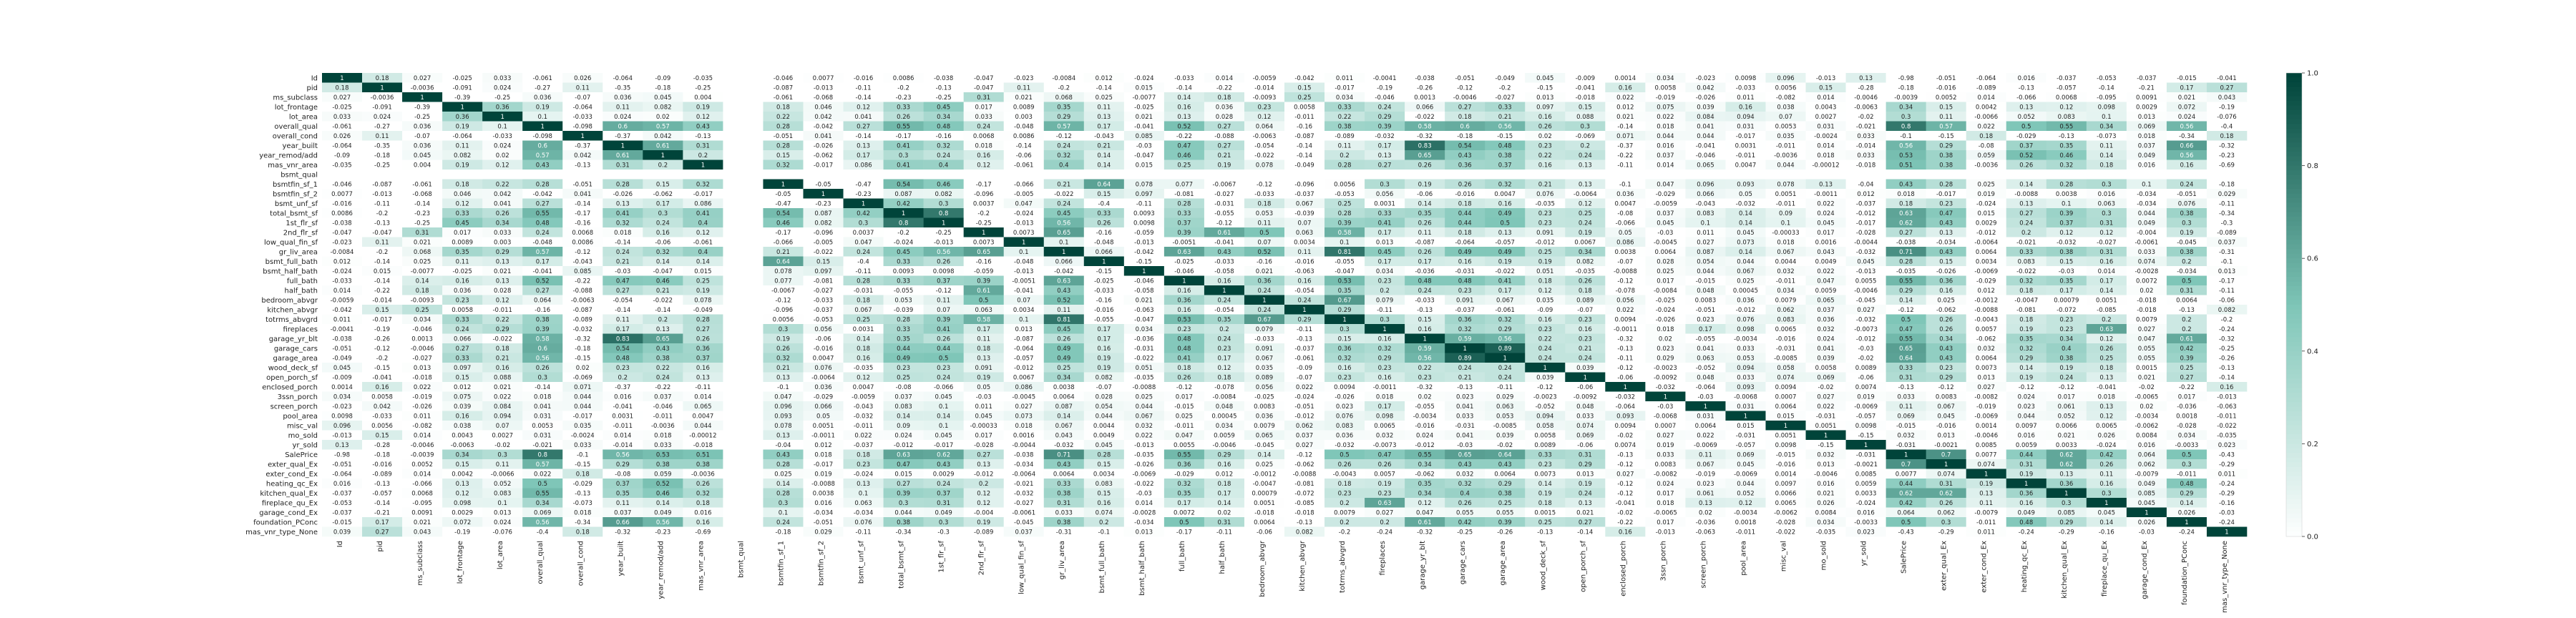  What do you see at coordinates (1384, 310) in the screenshot?
I see `heatmap-cell-label: -0.11` at bounding box center [1384, 310].